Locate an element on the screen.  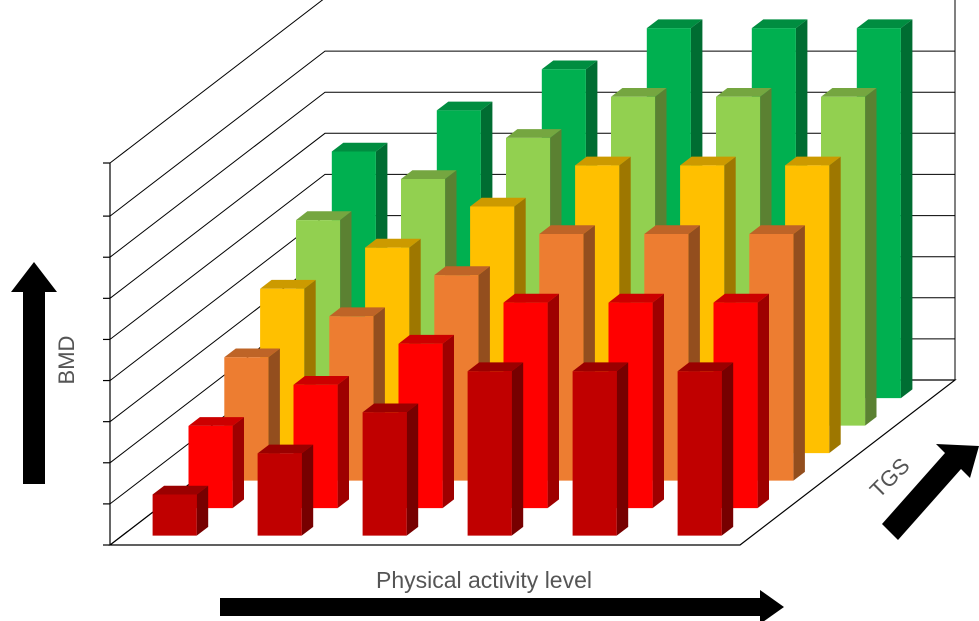
bmd-arrow is located at coordinates (34, 373).